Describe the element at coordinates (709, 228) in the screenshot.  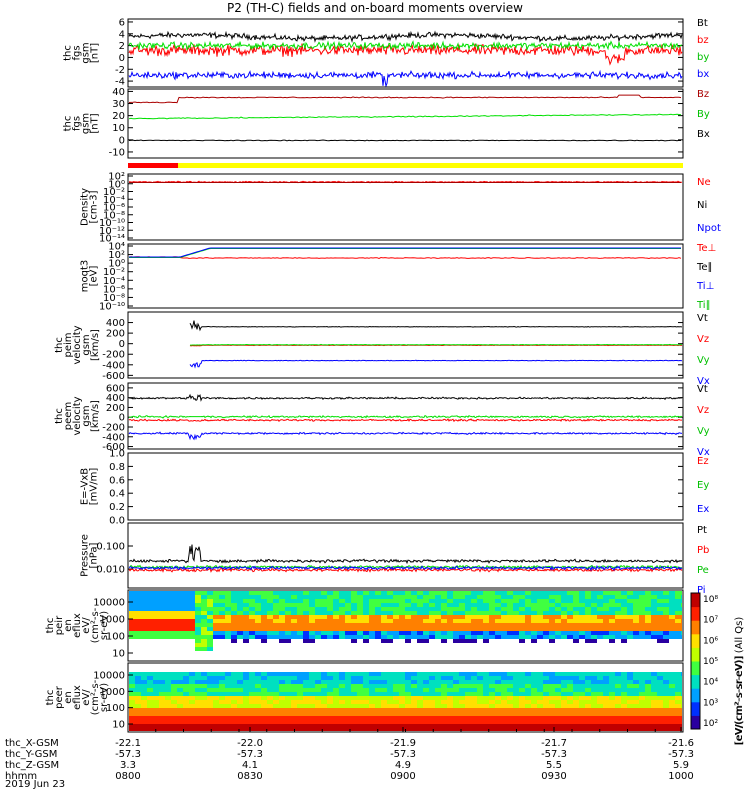
I see `legend-Npot: Npot` at that location.